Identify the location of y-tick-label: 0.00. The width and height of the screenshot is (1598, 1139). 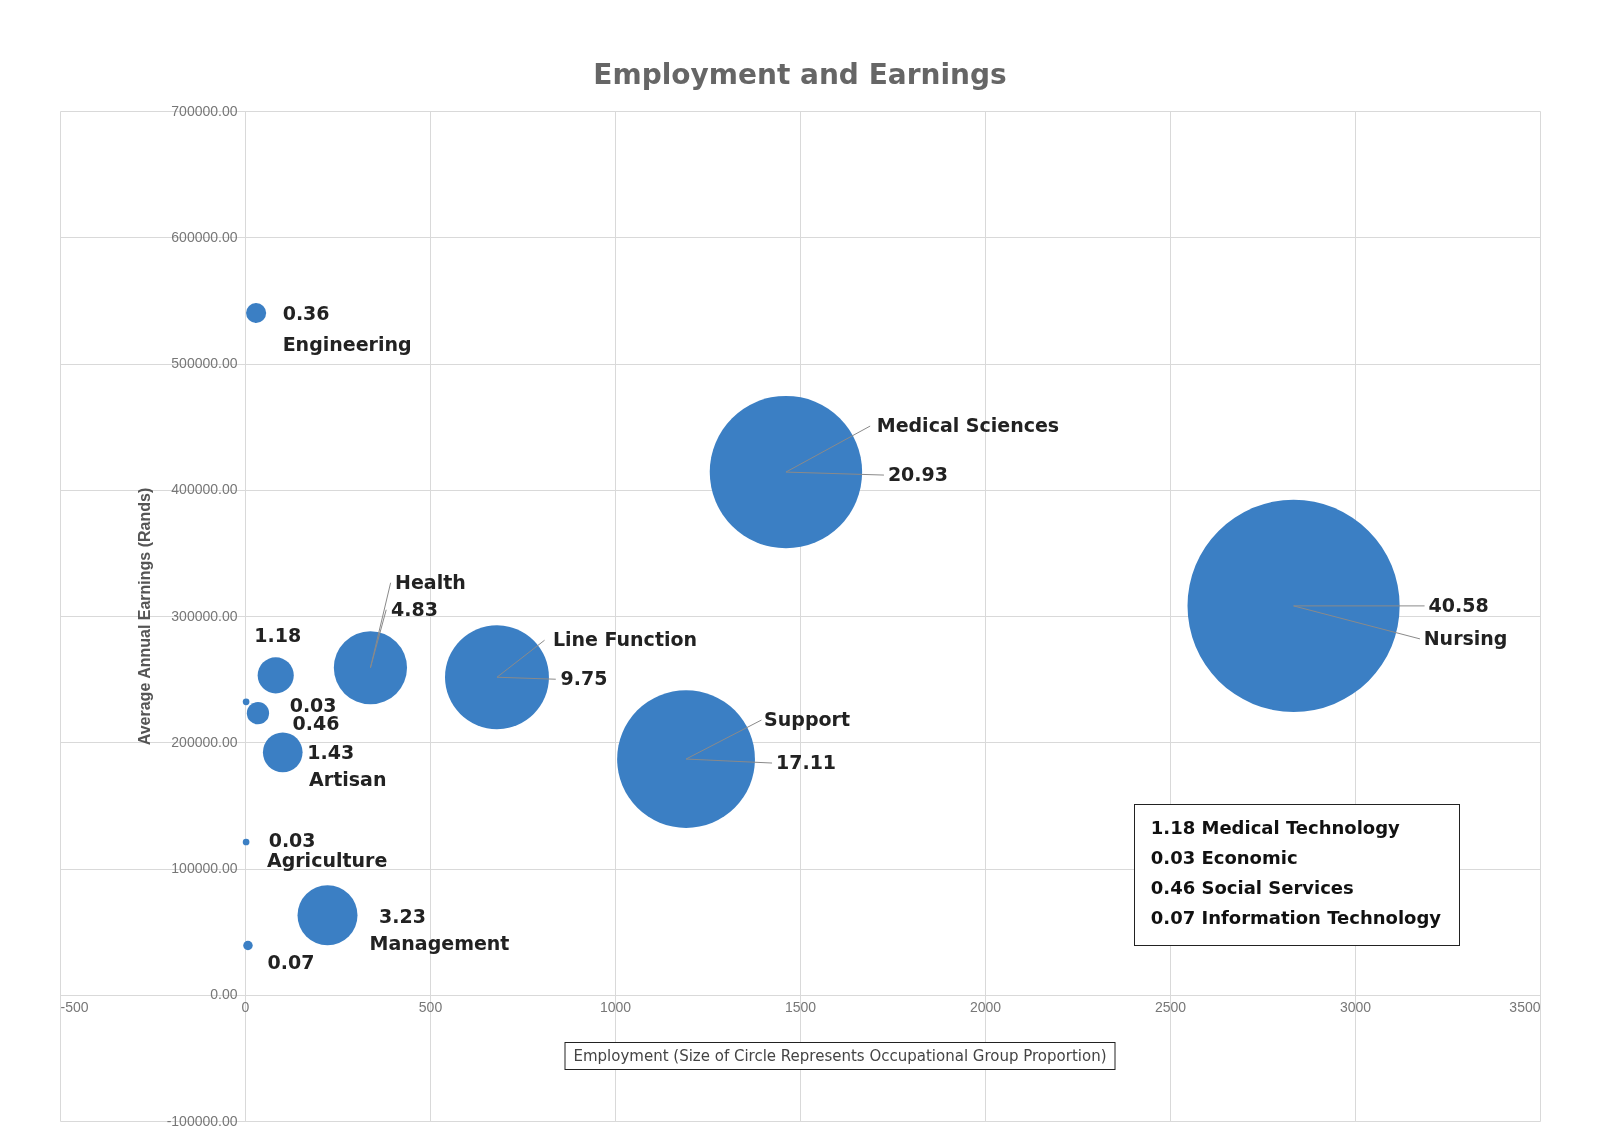
(224, 994).